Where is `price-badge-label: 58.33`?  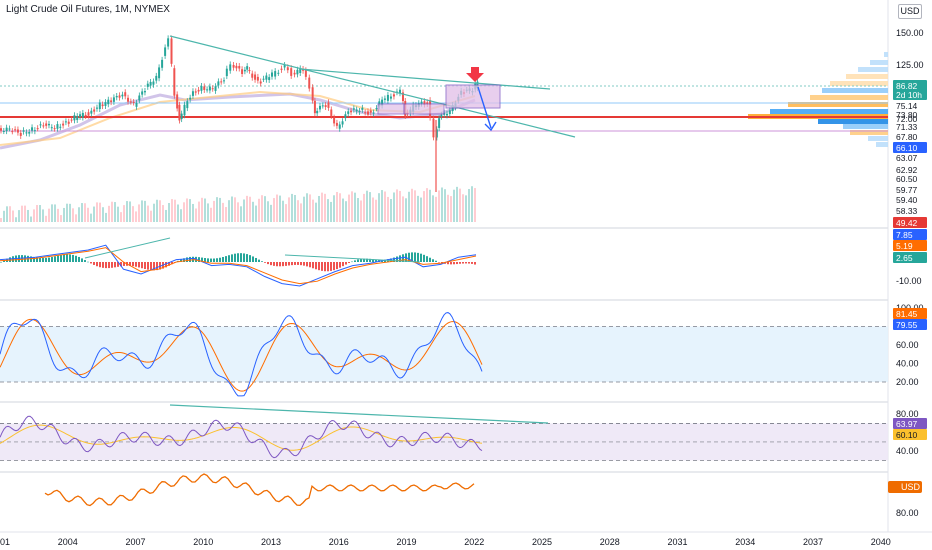
price-badge-label: 58.33 is located at coordinates (907, 211).